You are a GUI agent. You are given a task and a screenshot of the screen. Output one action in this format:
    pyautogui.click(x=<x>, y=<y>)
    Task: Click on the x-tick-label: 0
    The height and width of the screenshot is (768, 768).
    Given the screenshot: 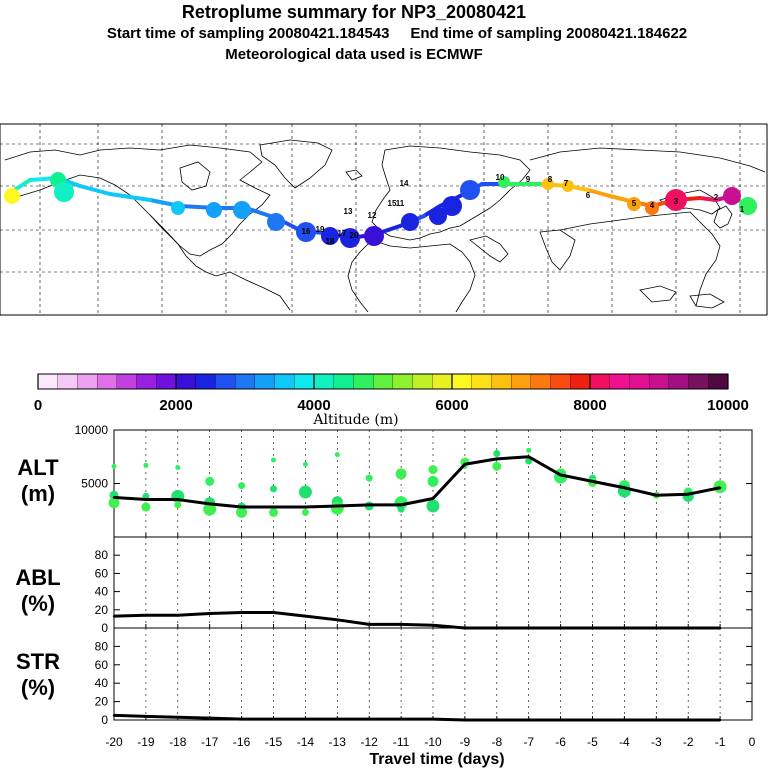 What is the action you would take?
    pyautogui.click(x=752, y=742)
    